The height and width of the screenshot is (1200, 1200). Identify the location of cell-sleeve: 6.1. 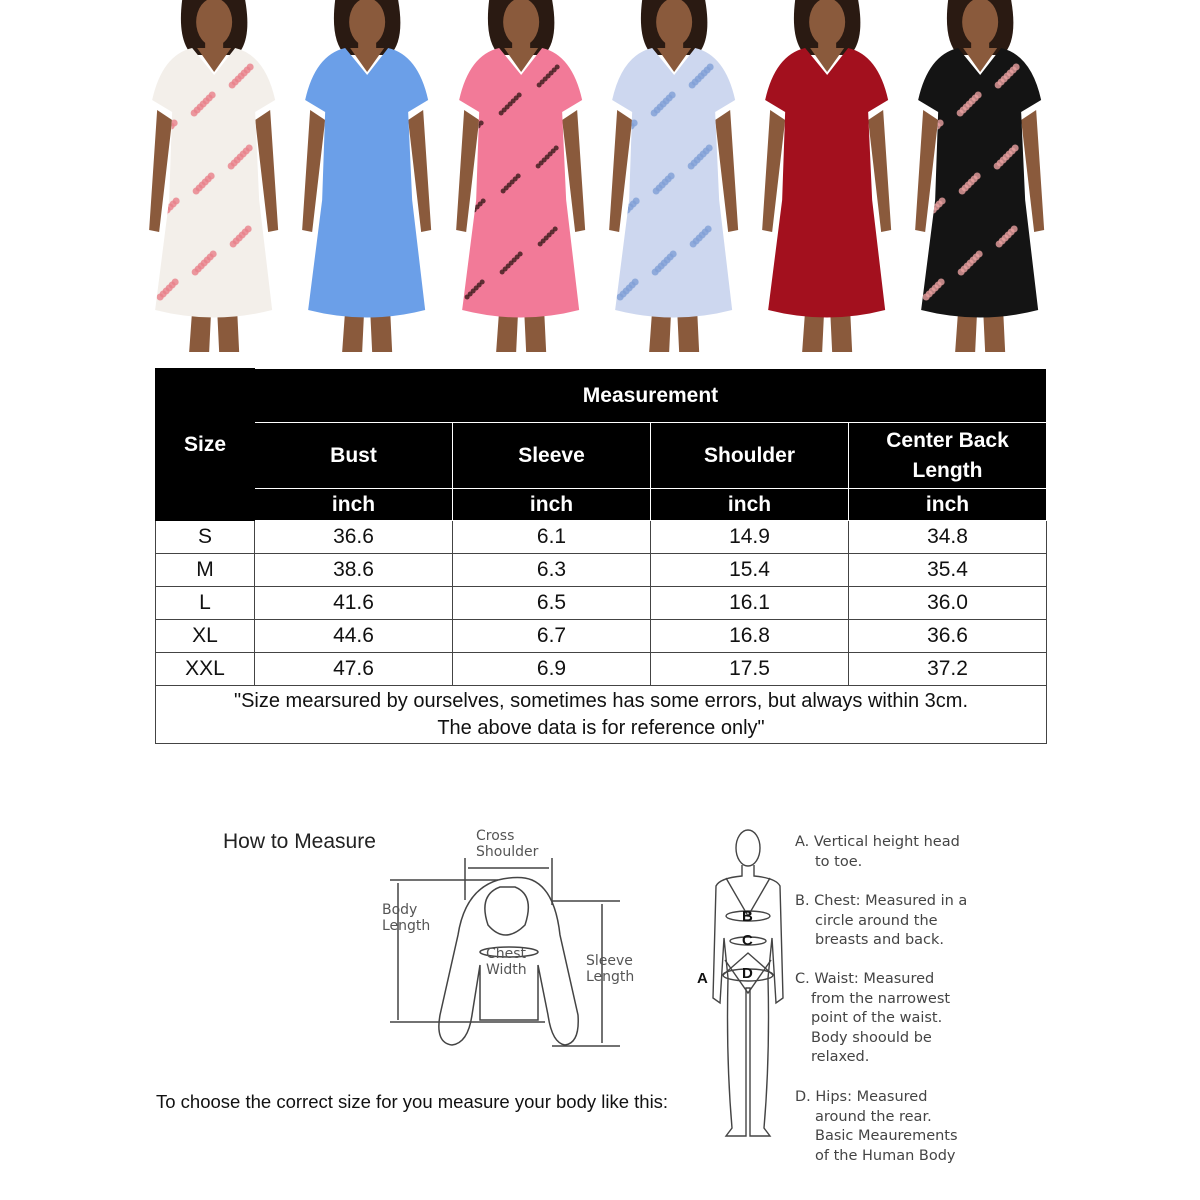
(551, 537).